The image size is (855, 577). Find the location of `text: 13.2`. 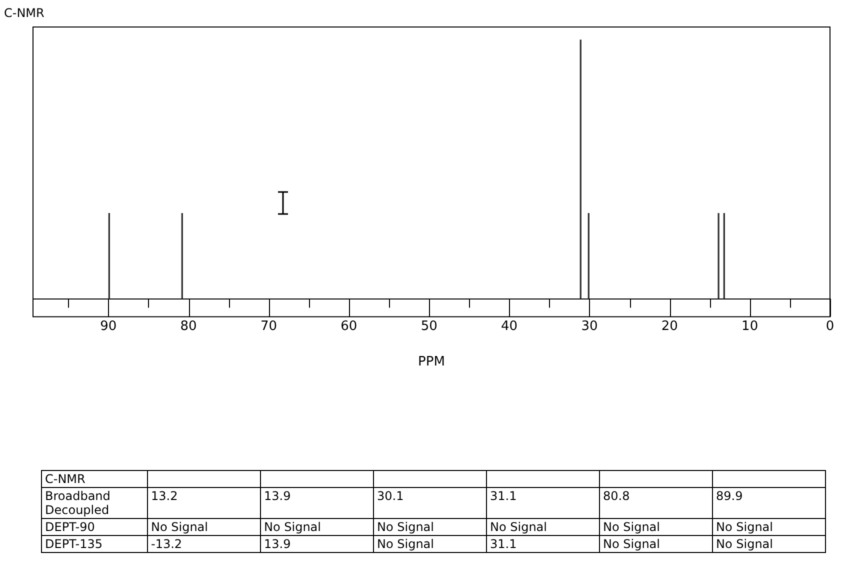

text: 13.2 is located at coordinates (164, 496).